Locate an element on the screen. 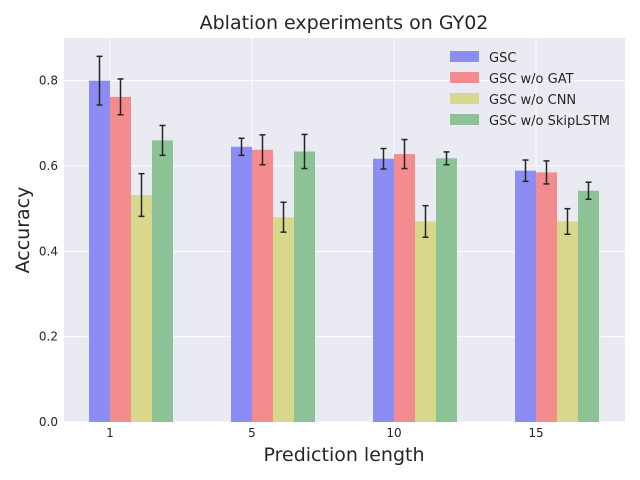 The height and width of the screenshot is (480, 640). chart-title: Ablation experiments on GY02 is located at coordinates (344, 23).